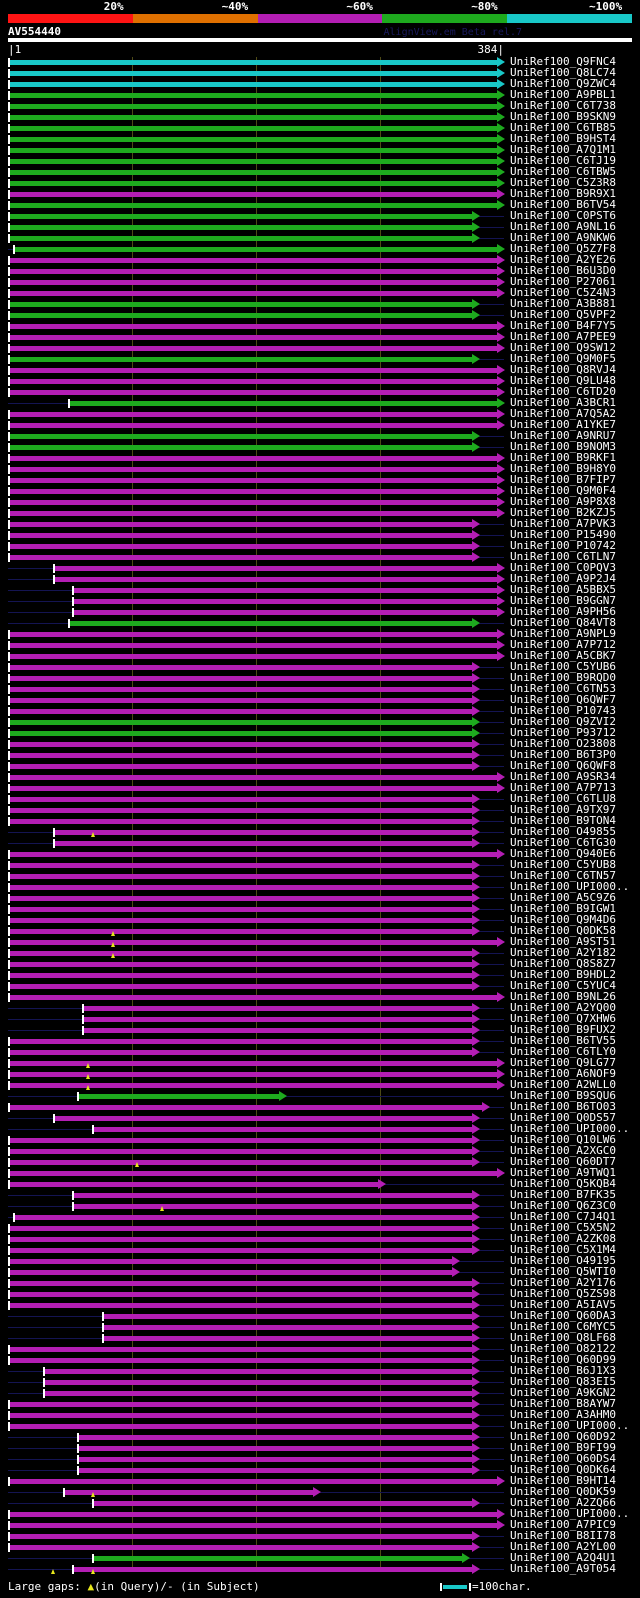  I want to click on hit-label: UniRef100_B8AYW7, so click(563, 1403).